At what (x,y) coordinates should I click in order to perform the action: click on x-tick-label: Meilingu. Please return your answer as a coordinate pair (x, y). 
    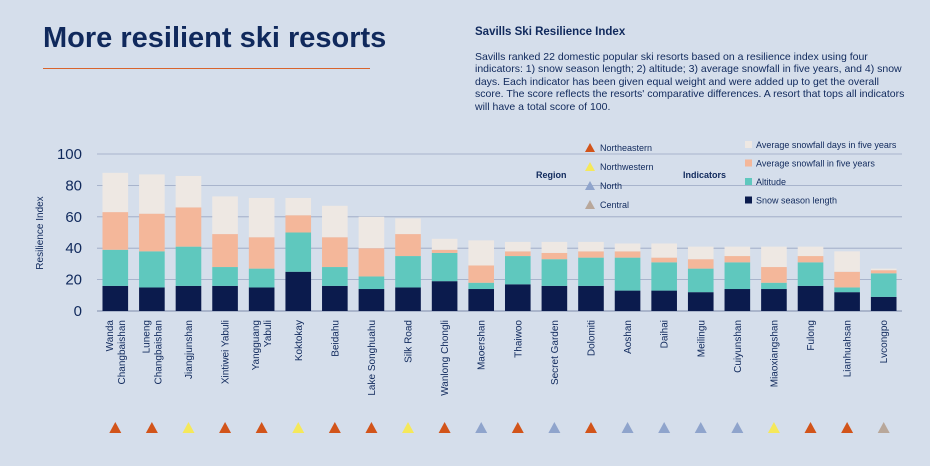
    Looking at the image, I should click on (701, 338).